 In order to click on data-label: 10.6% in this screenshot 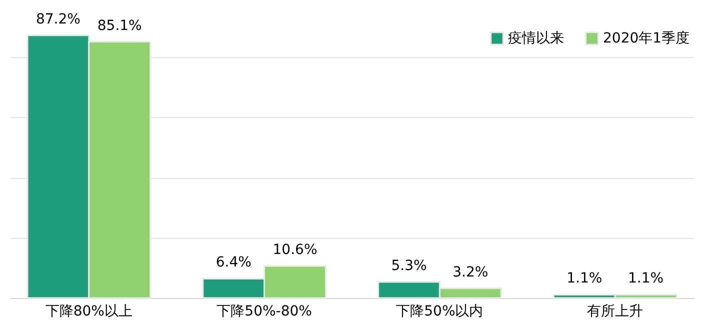, I will do `click(295, 250)`.